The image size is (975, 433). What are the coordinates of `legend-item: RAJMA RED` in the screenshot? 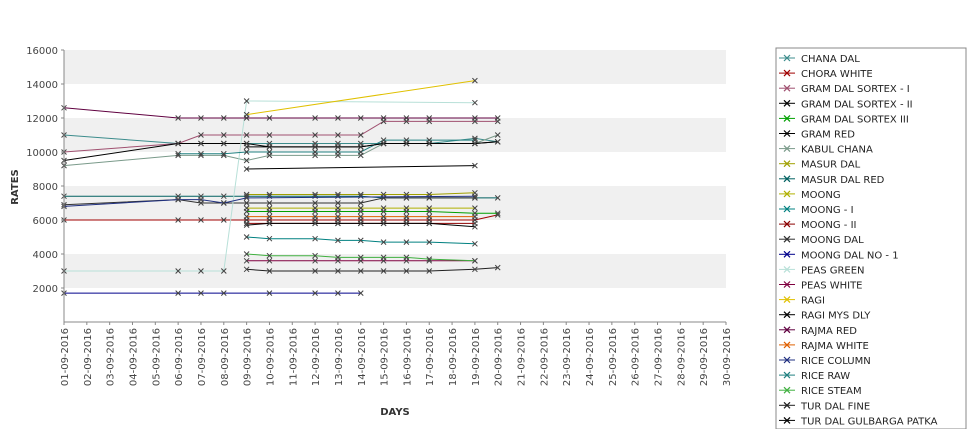 It's located at (818, 331).